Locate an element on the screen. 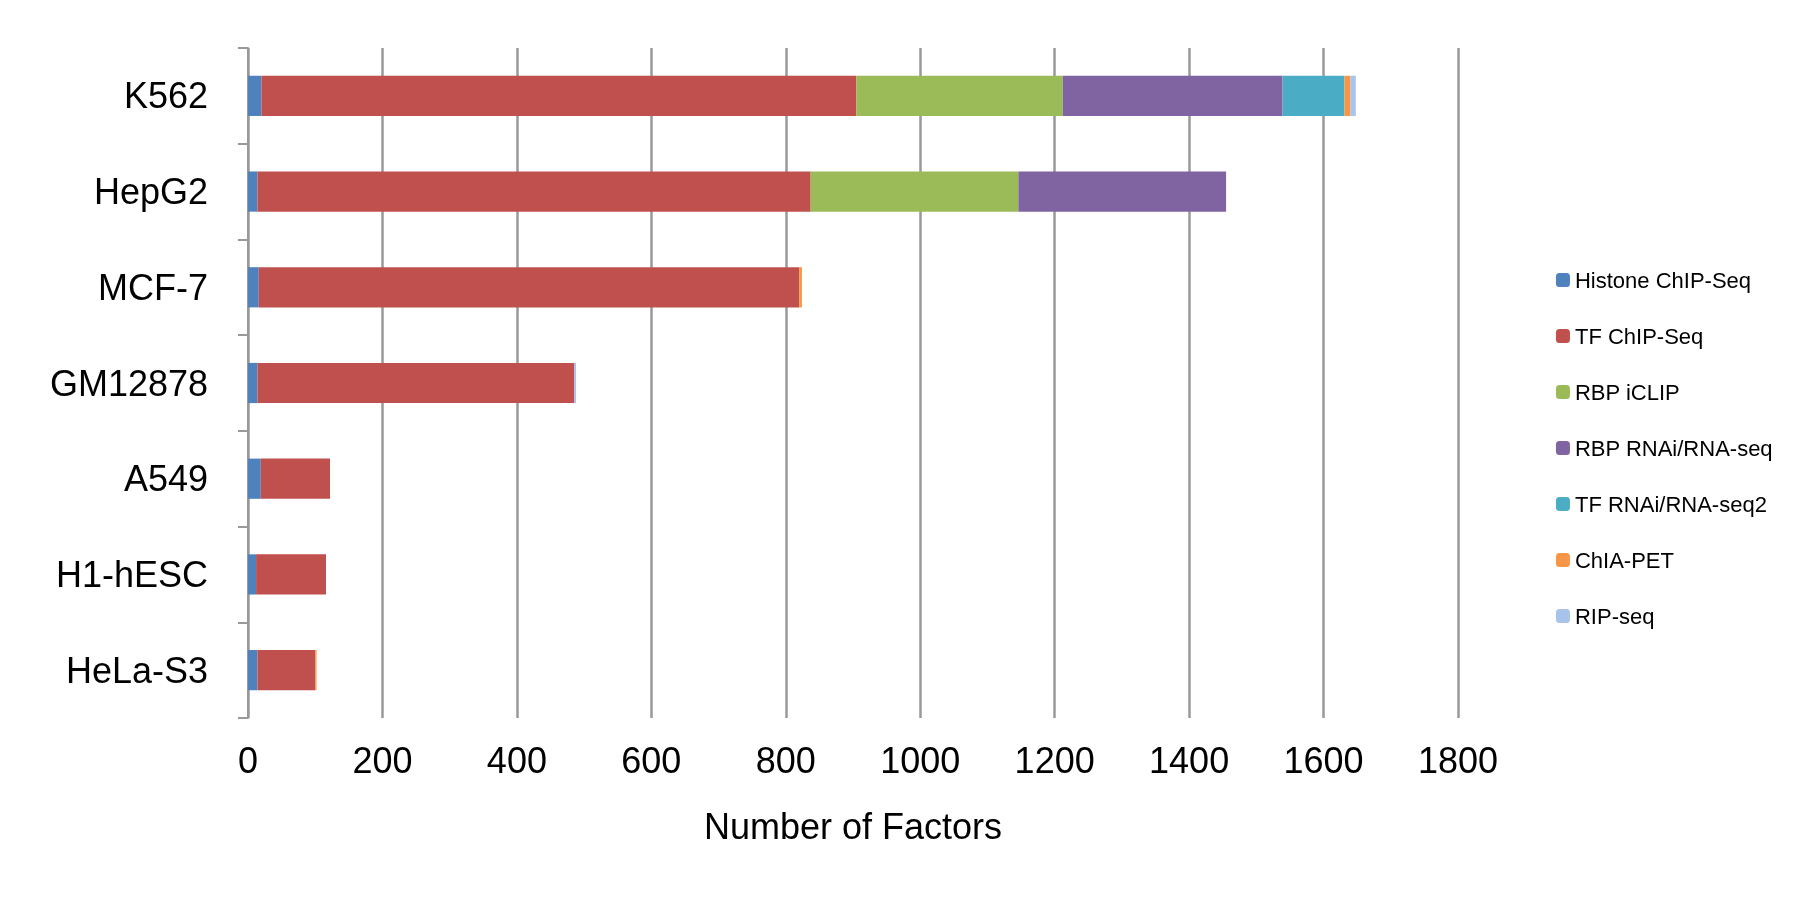 This screenshot has height=902, width=1796. legend-label: RIP-seq is located at coordinates (1614, 616).